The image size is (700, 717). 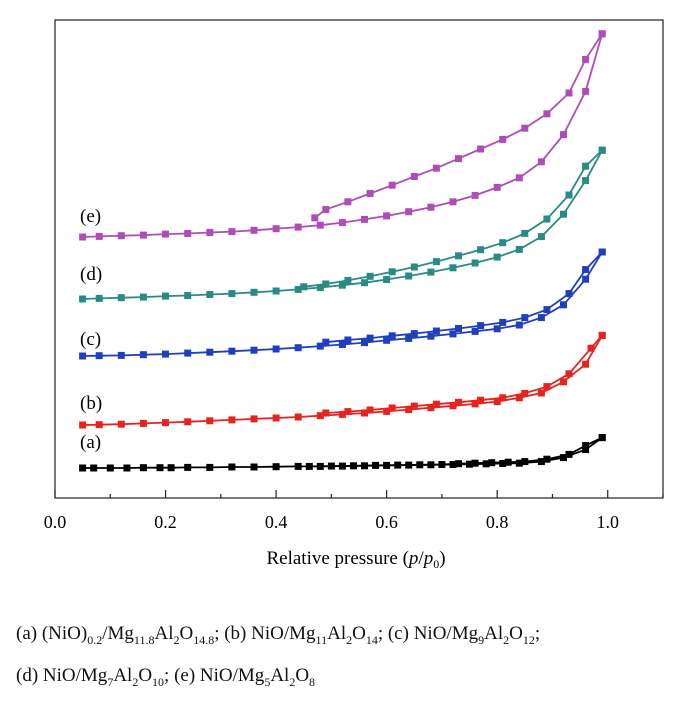 What do you see at coordinates (95, 639) in the screenshot?
I see `caption-subscript: 0.2` at bounding box center [95, 639].